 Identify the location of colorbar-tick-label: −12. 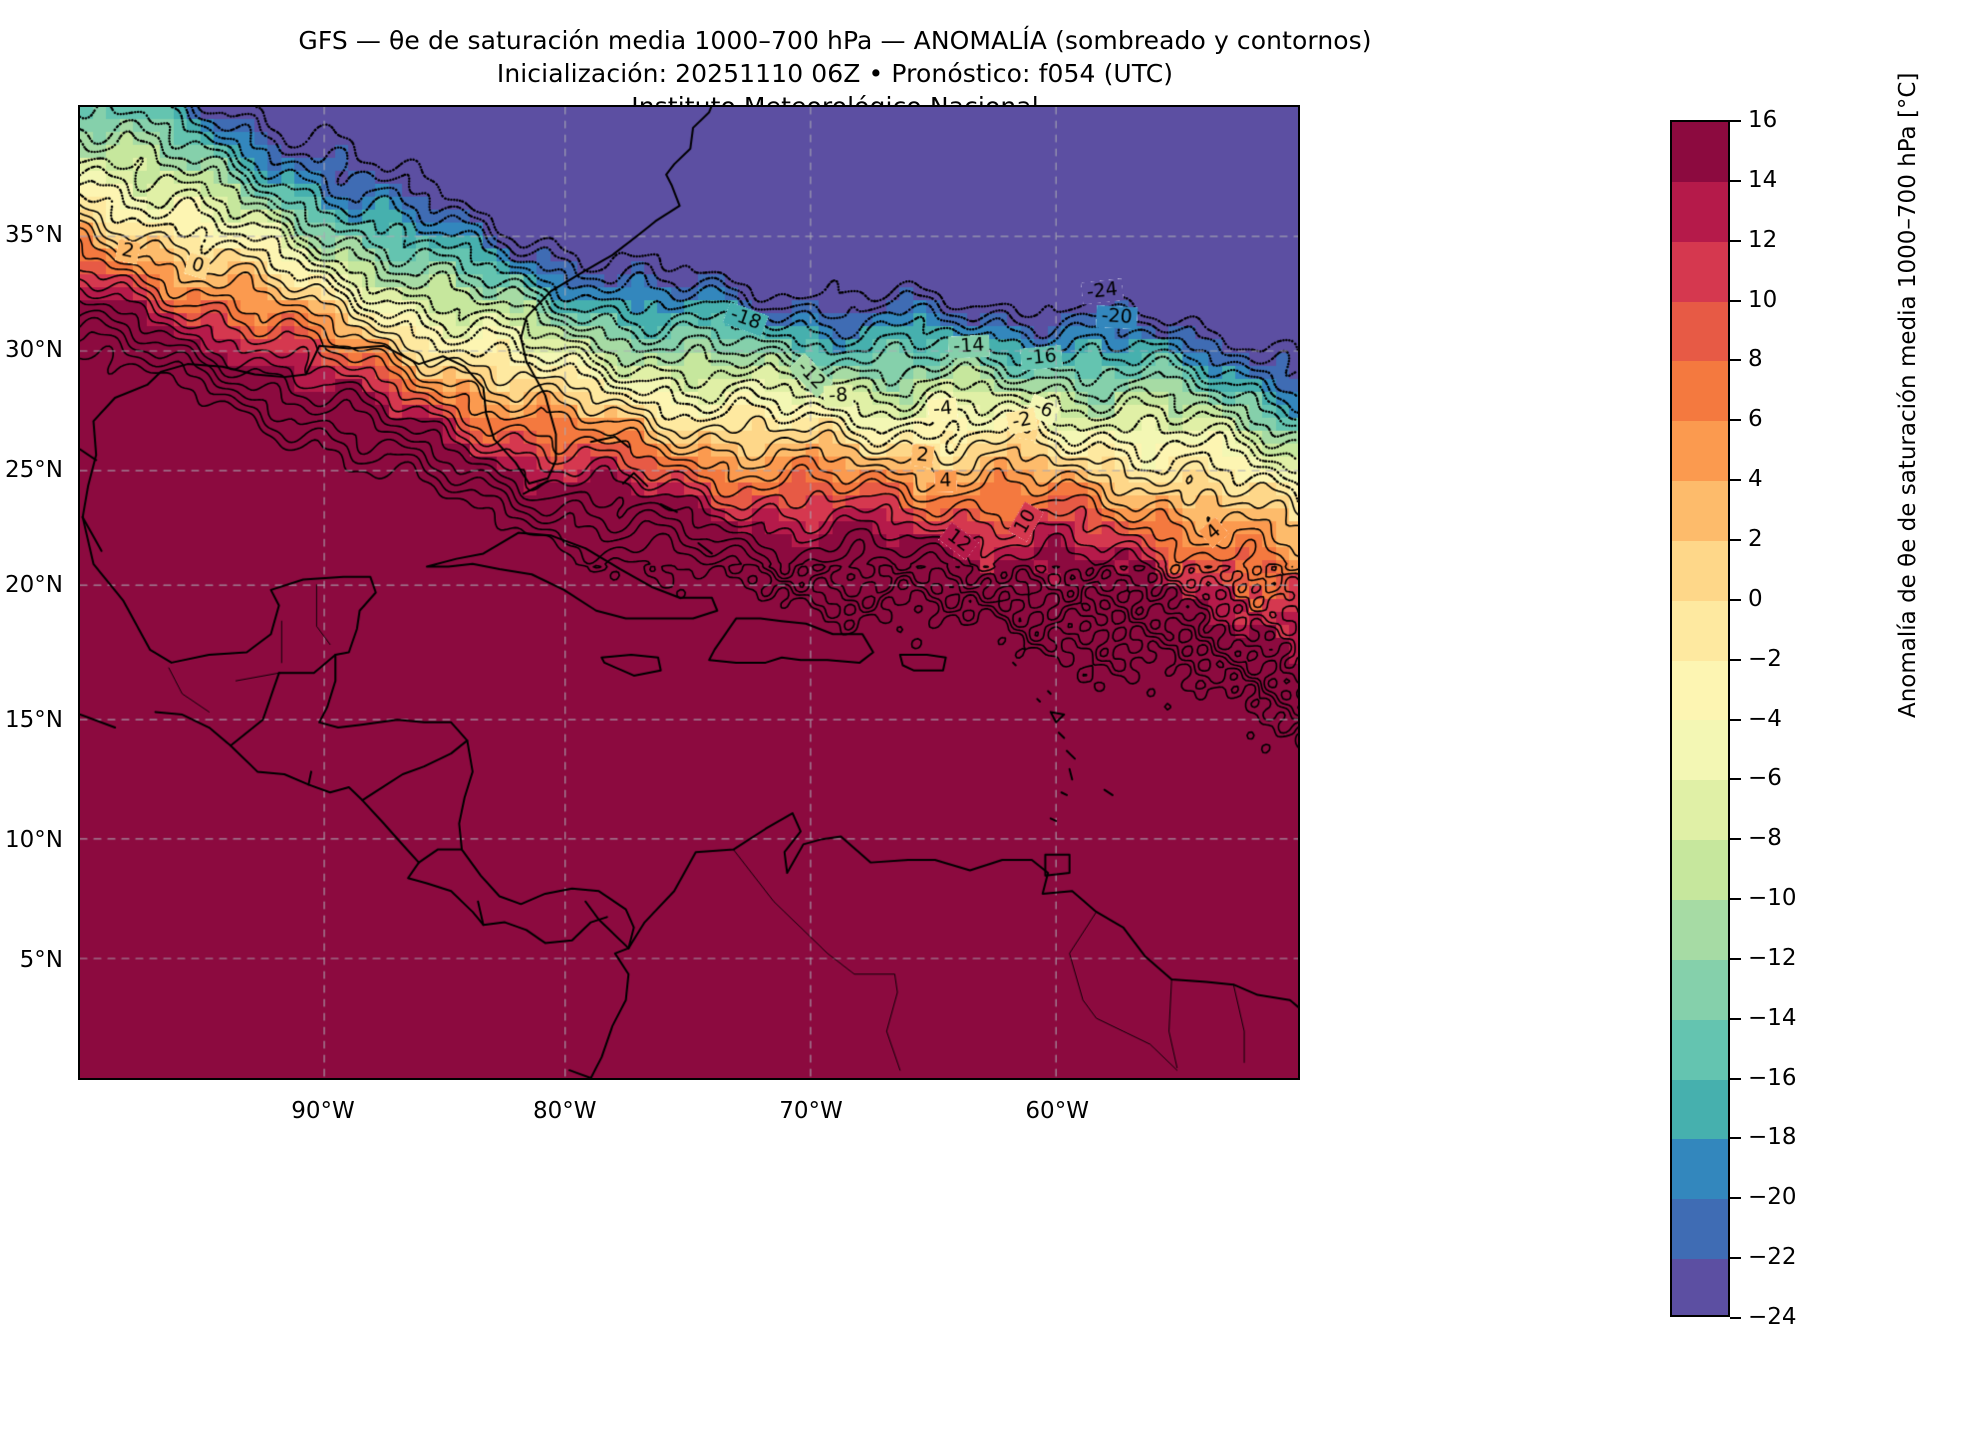
(1772, 957).